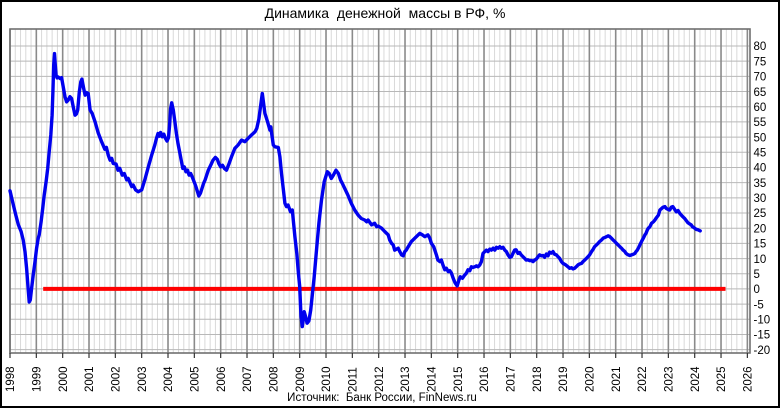 Image resolution: width=780 pixels, height=408 pixels. What do you see at coordinates (275, 379) in the screenshot?
I see `x-tick-label: 2008` at bounding box center [275, 379].